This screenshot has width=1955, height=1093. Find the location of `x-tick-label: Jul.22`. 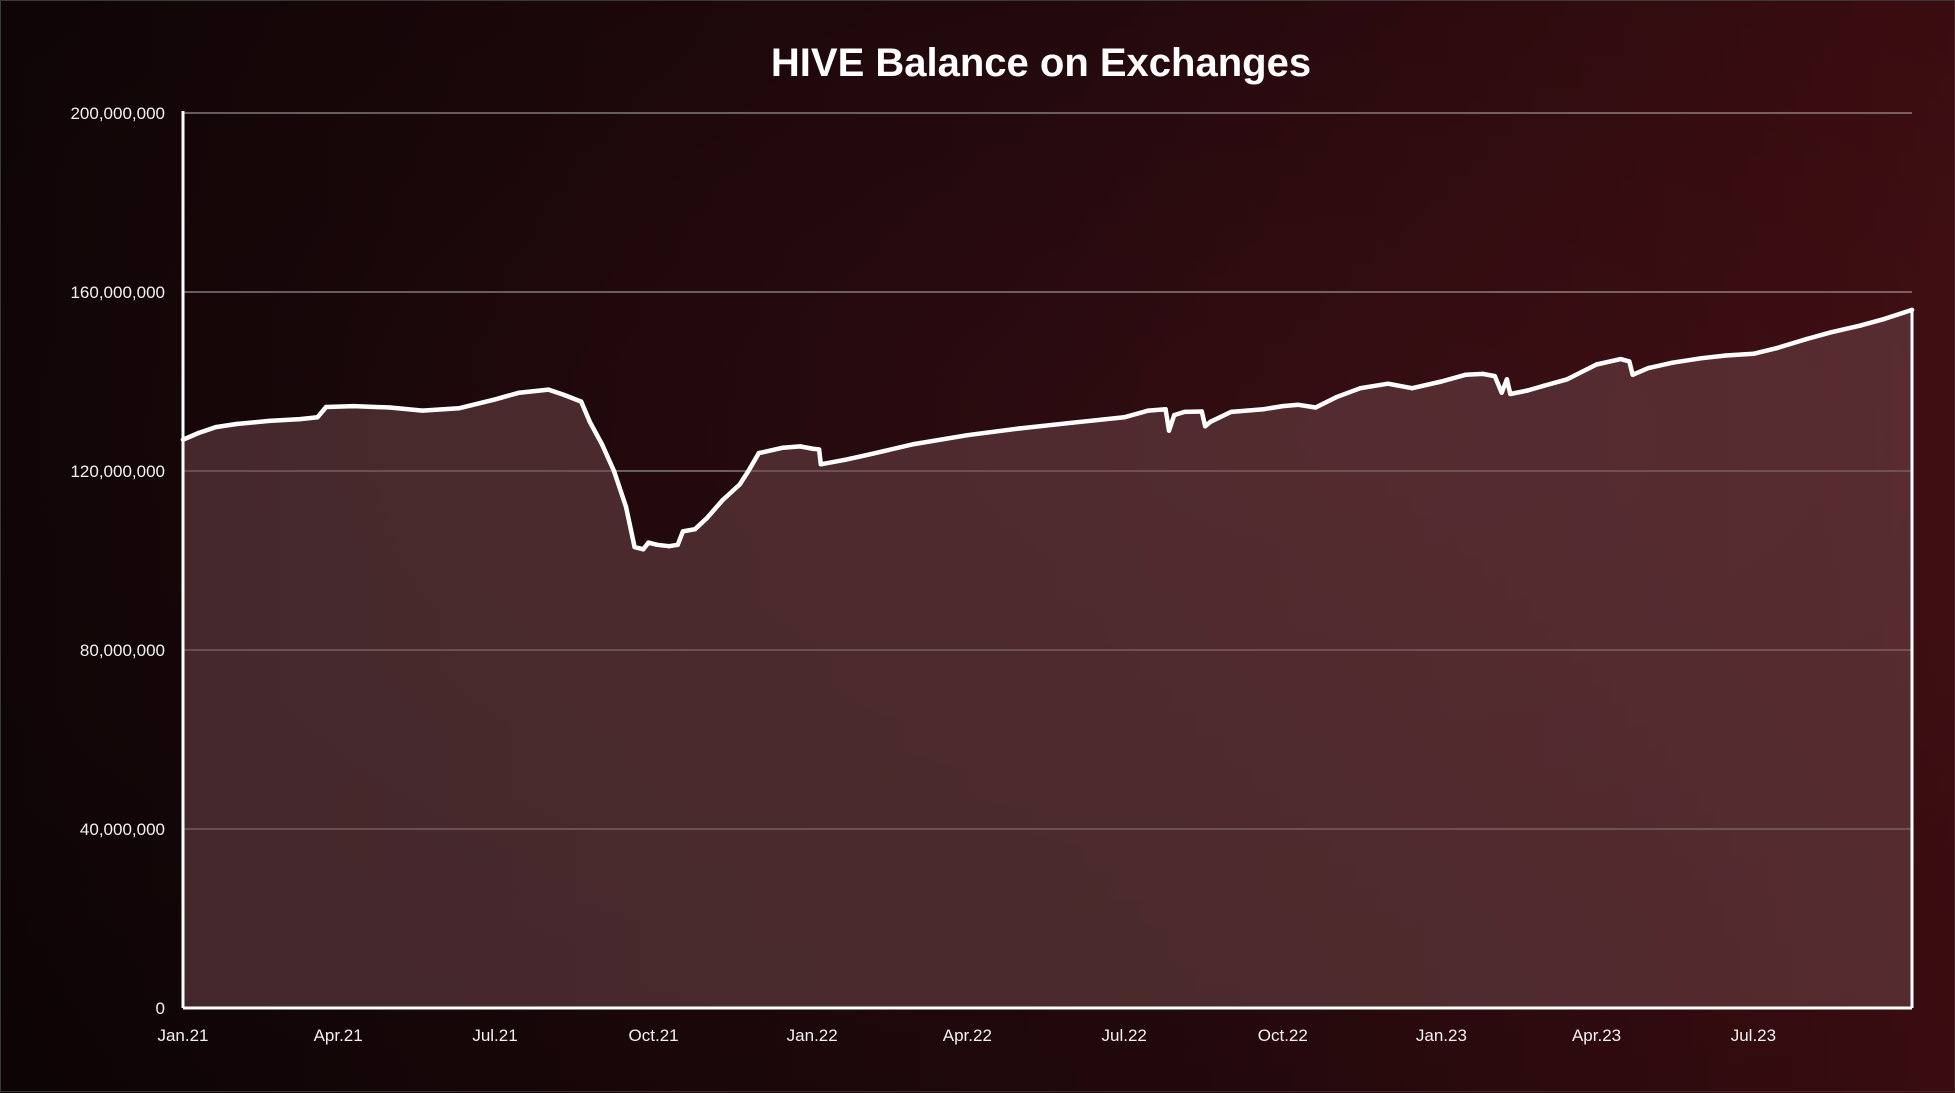

x-tick-label: Jul.22 is located at coordinates (1124, 1035).